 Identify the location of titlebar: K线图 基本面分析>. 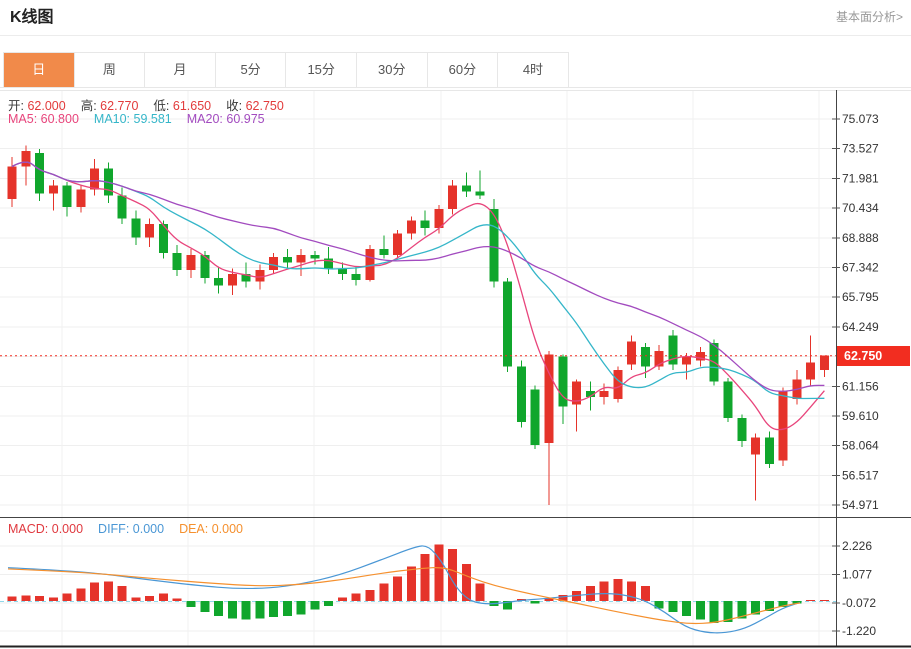
(455, 18).